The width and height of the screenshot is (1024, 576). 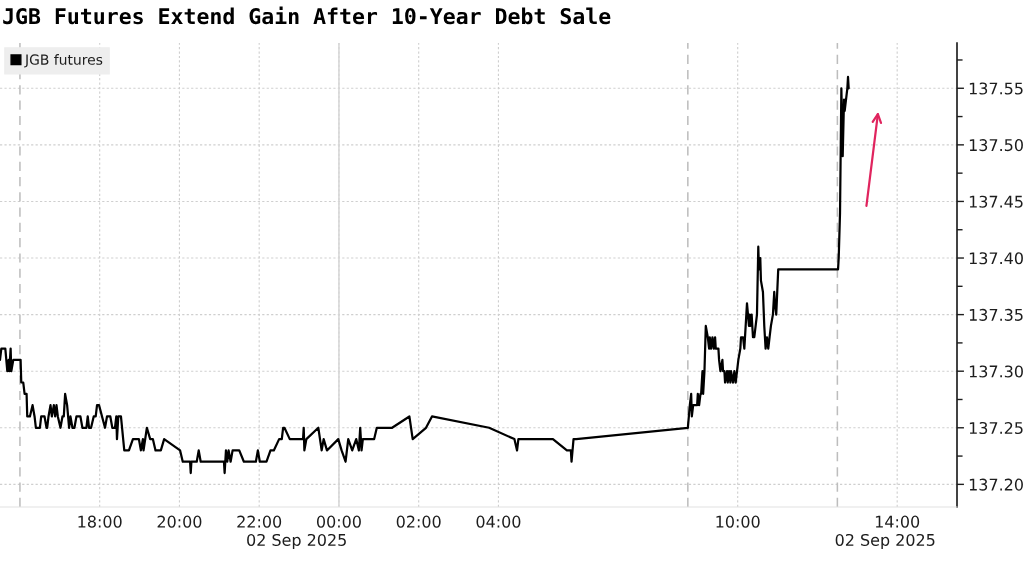 What do you see at coordinates (418, 521) in the screenshot?
I see `x-tick-label: 02:00` at bounding box center [418, 521].